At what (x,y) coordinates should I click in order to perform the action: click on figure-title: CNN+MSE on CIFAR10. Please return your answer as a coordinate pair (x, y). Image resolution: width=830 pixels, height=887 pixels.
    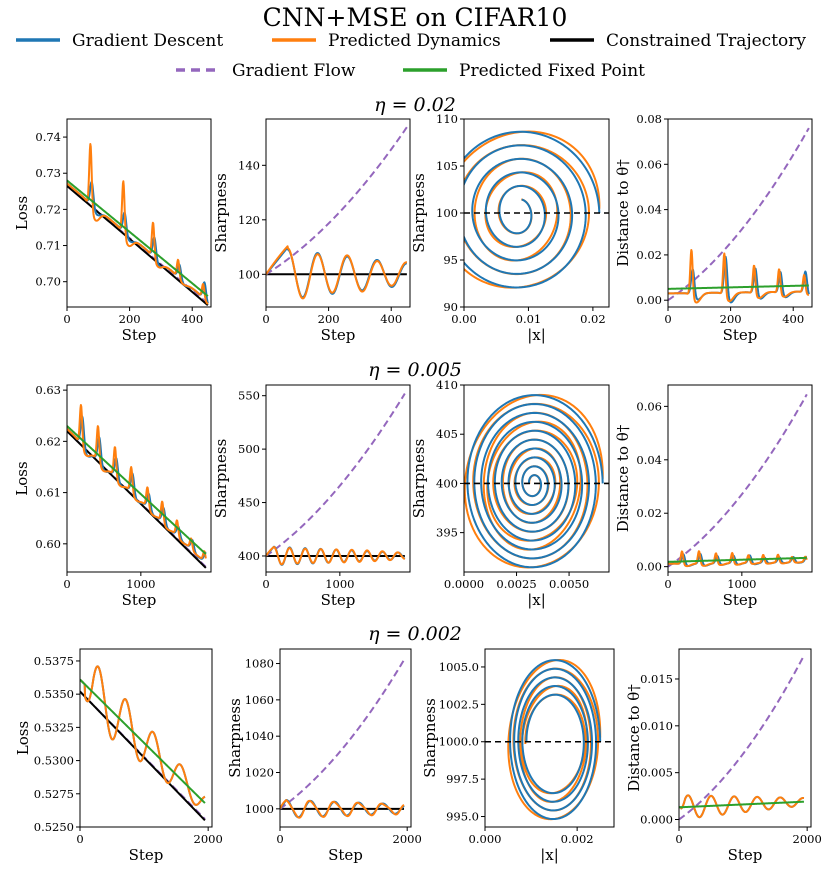
    Looking at the image, I should click on (415, 17).